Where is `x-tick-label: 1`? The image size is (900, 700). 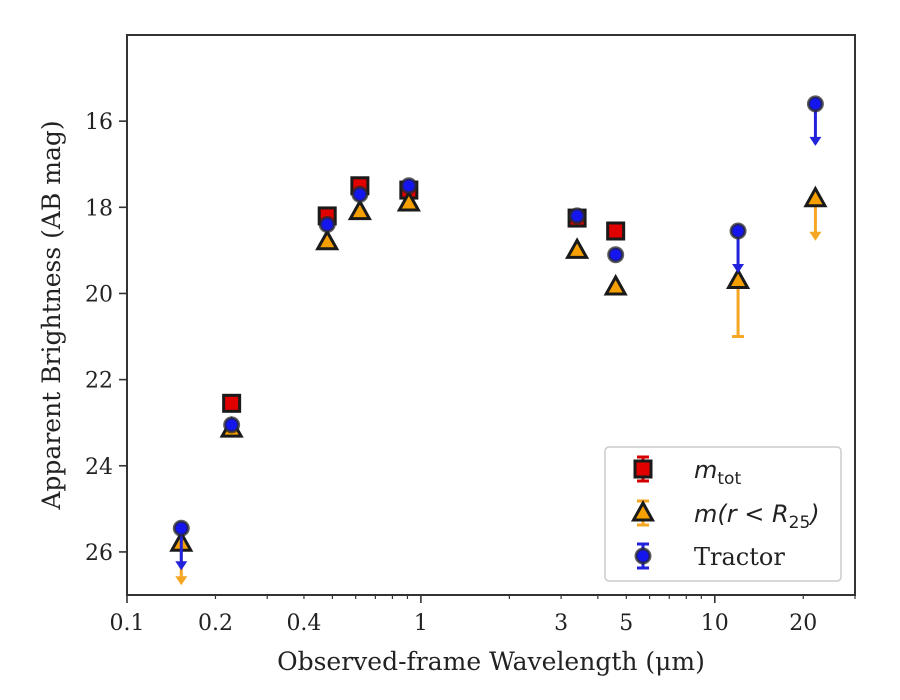
x-tick-label: 1 is located at coordinates (421, 623).